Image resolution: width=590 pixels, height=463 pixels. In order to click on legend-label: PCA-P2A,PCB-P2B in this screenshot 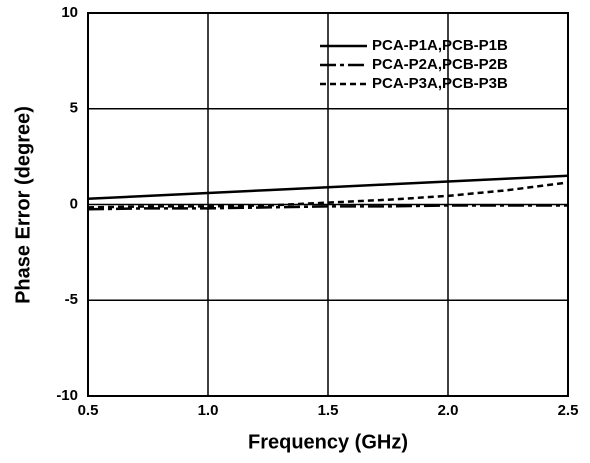, I will do `click(440, 64)`.